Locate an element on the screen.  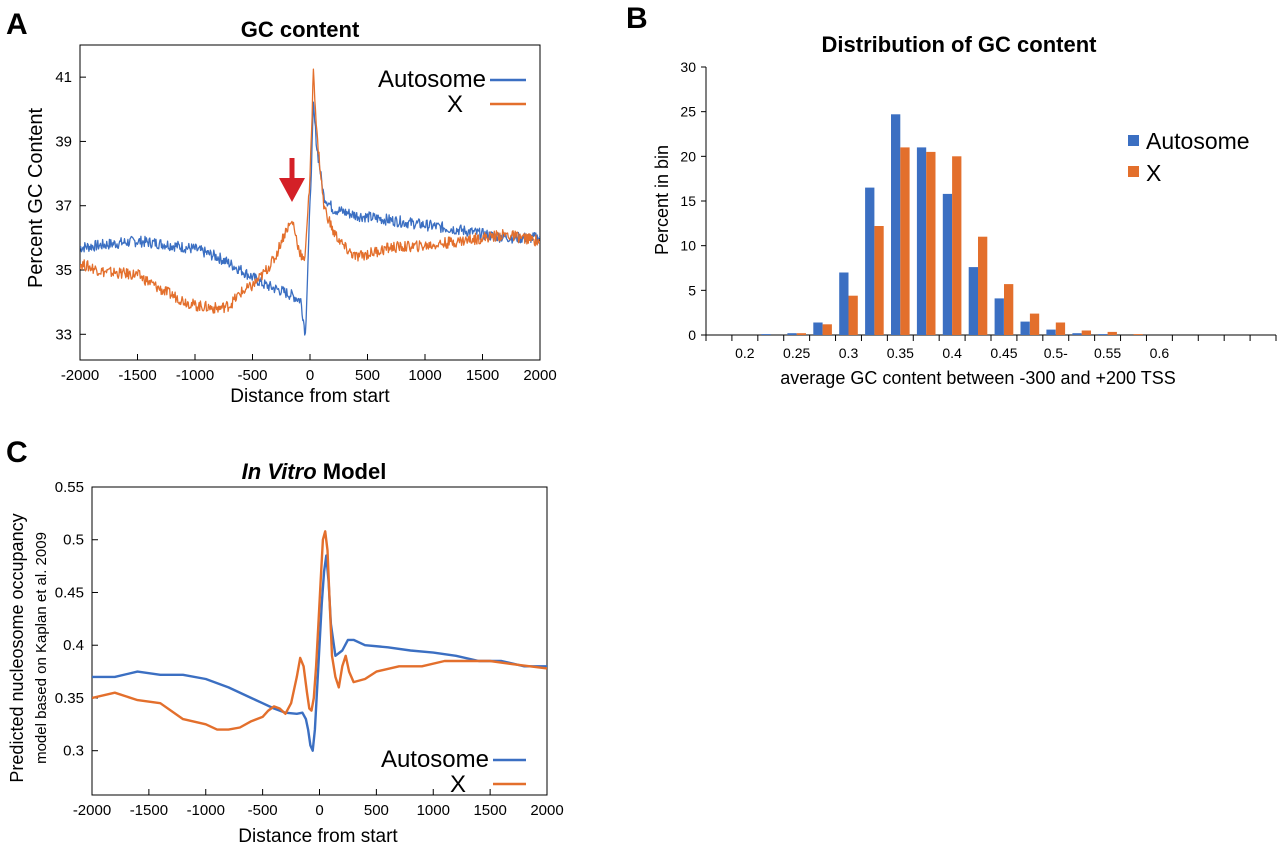
chart-c-line-x is located at coordinates (319, 630).